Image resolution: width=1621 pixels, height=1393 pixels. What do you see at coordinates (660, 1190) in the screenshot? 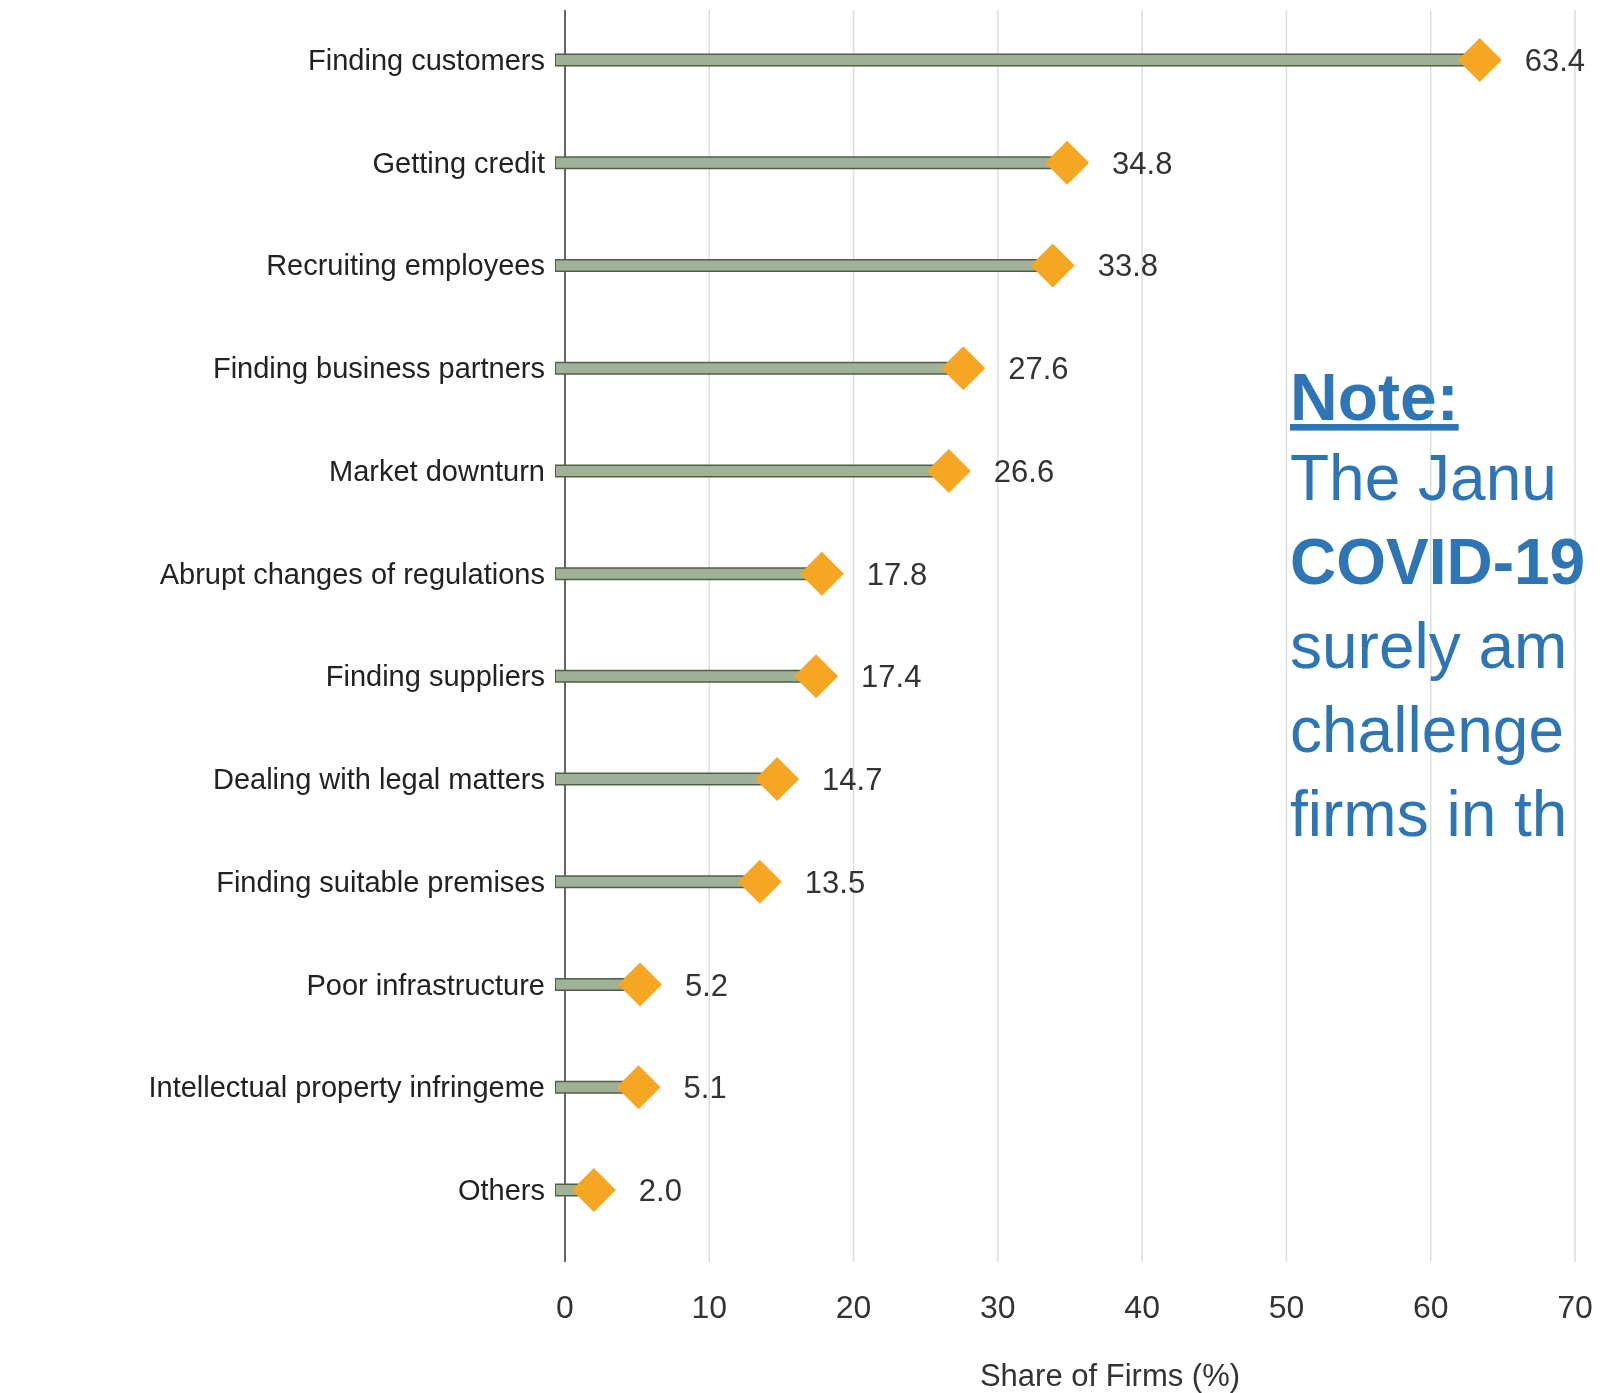
I see `data-label: 2.0` at bounding box center [660, 1190].